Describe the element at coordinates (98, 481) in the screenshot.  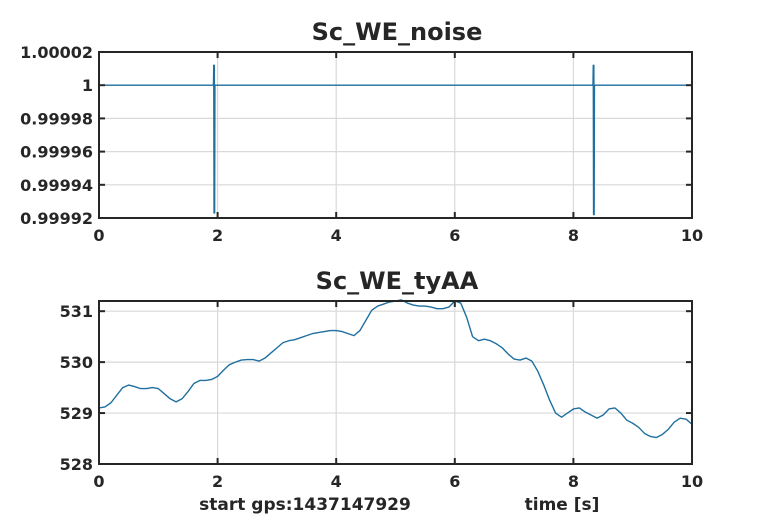
I see `tyaa-x-tick-label: 0` at that location.